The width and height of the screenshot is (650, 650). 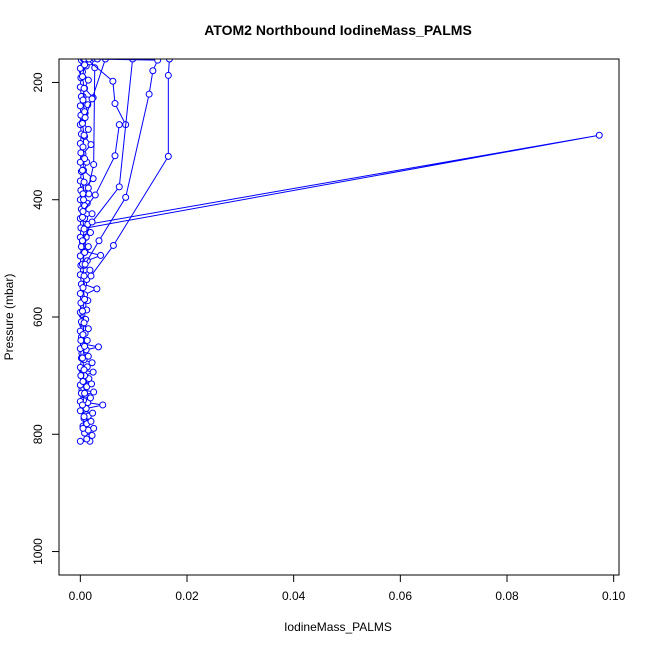 I want to click on x-tick-label: 0.02, so click(x=187, y=596).